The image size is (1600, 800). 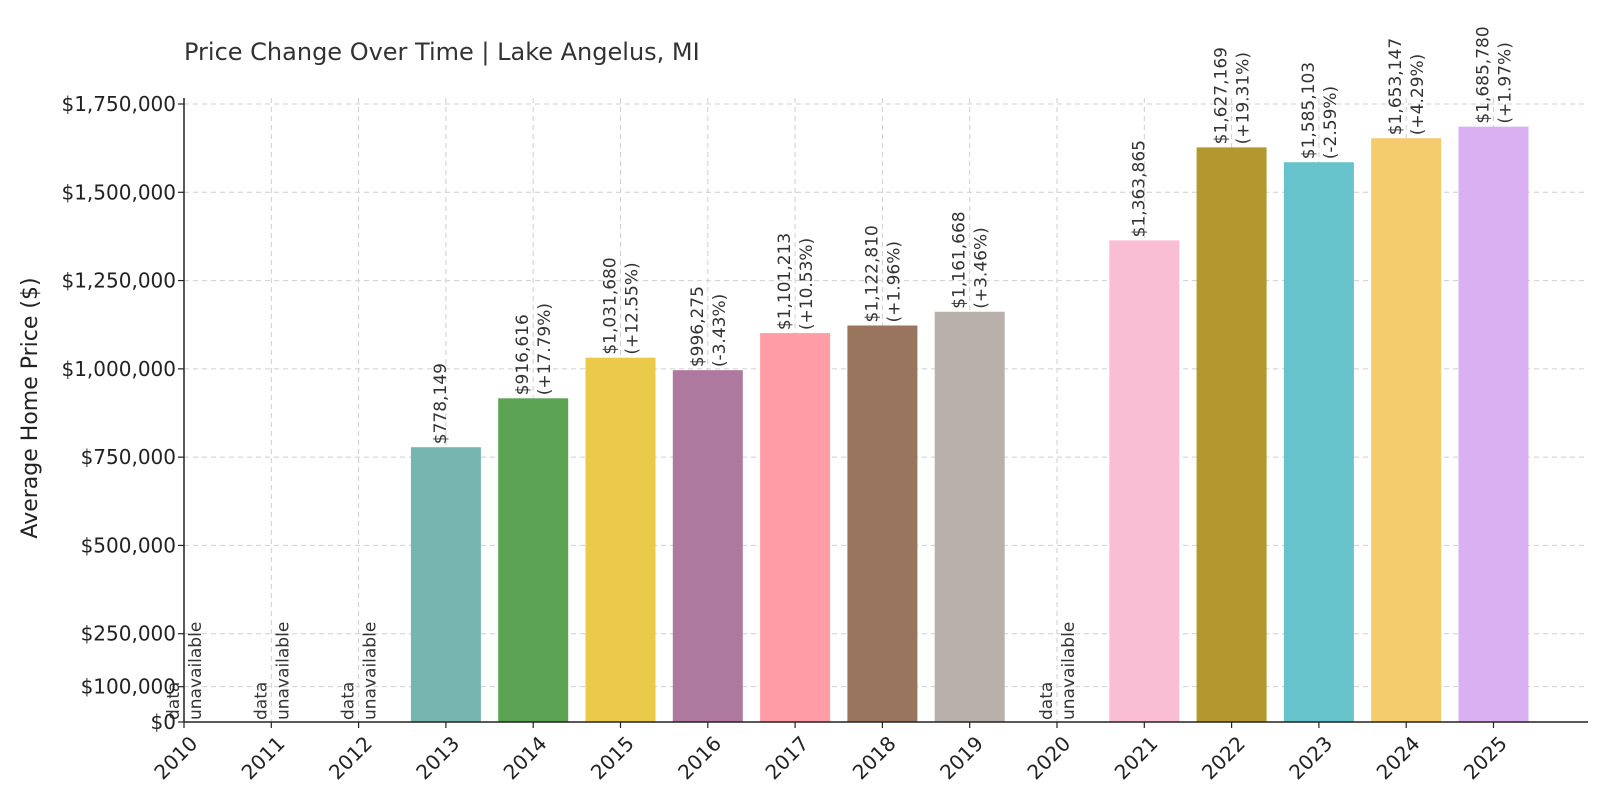 What do you see at coordinates (882, 523) in the screenshot?
I see `bar-2018` at bounding box center [882, 523].